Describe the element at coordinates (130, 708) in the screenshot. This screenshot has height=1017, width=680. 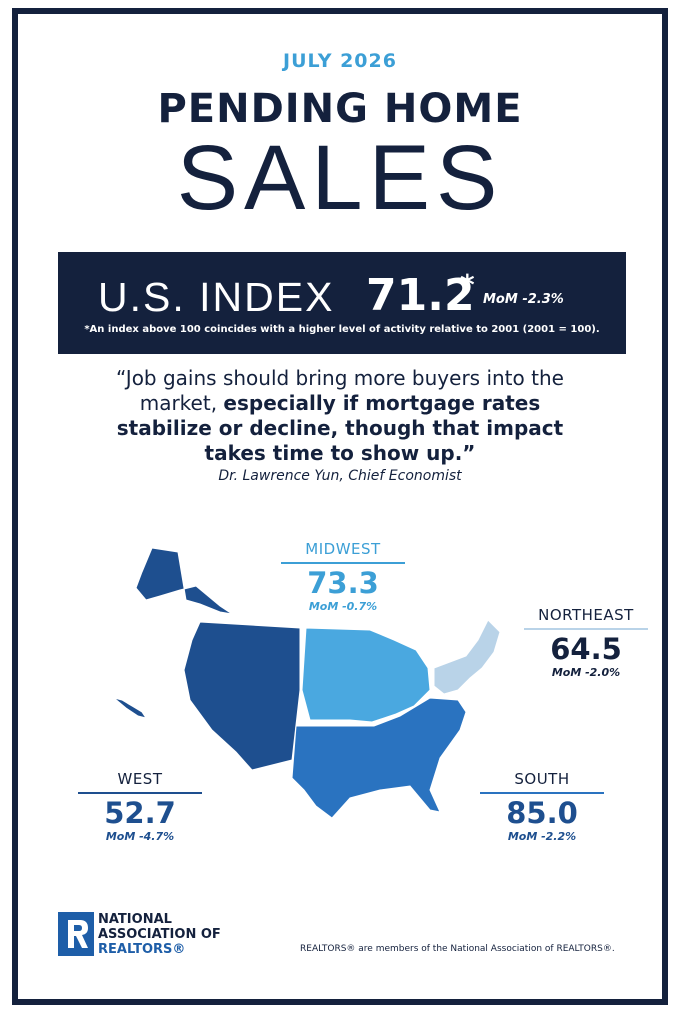
I see `hawaii` at that location.